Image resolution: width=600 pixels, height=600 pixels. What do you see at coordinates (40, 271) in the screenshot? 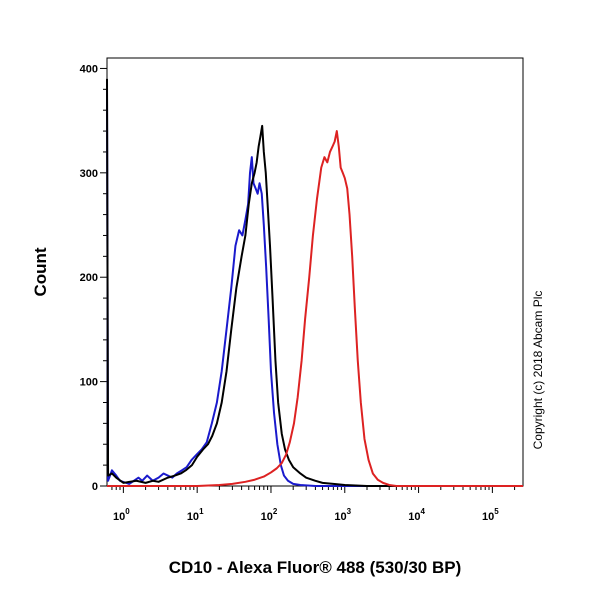
I see `y-axis-title: Count` at bounding box center [40, 271].